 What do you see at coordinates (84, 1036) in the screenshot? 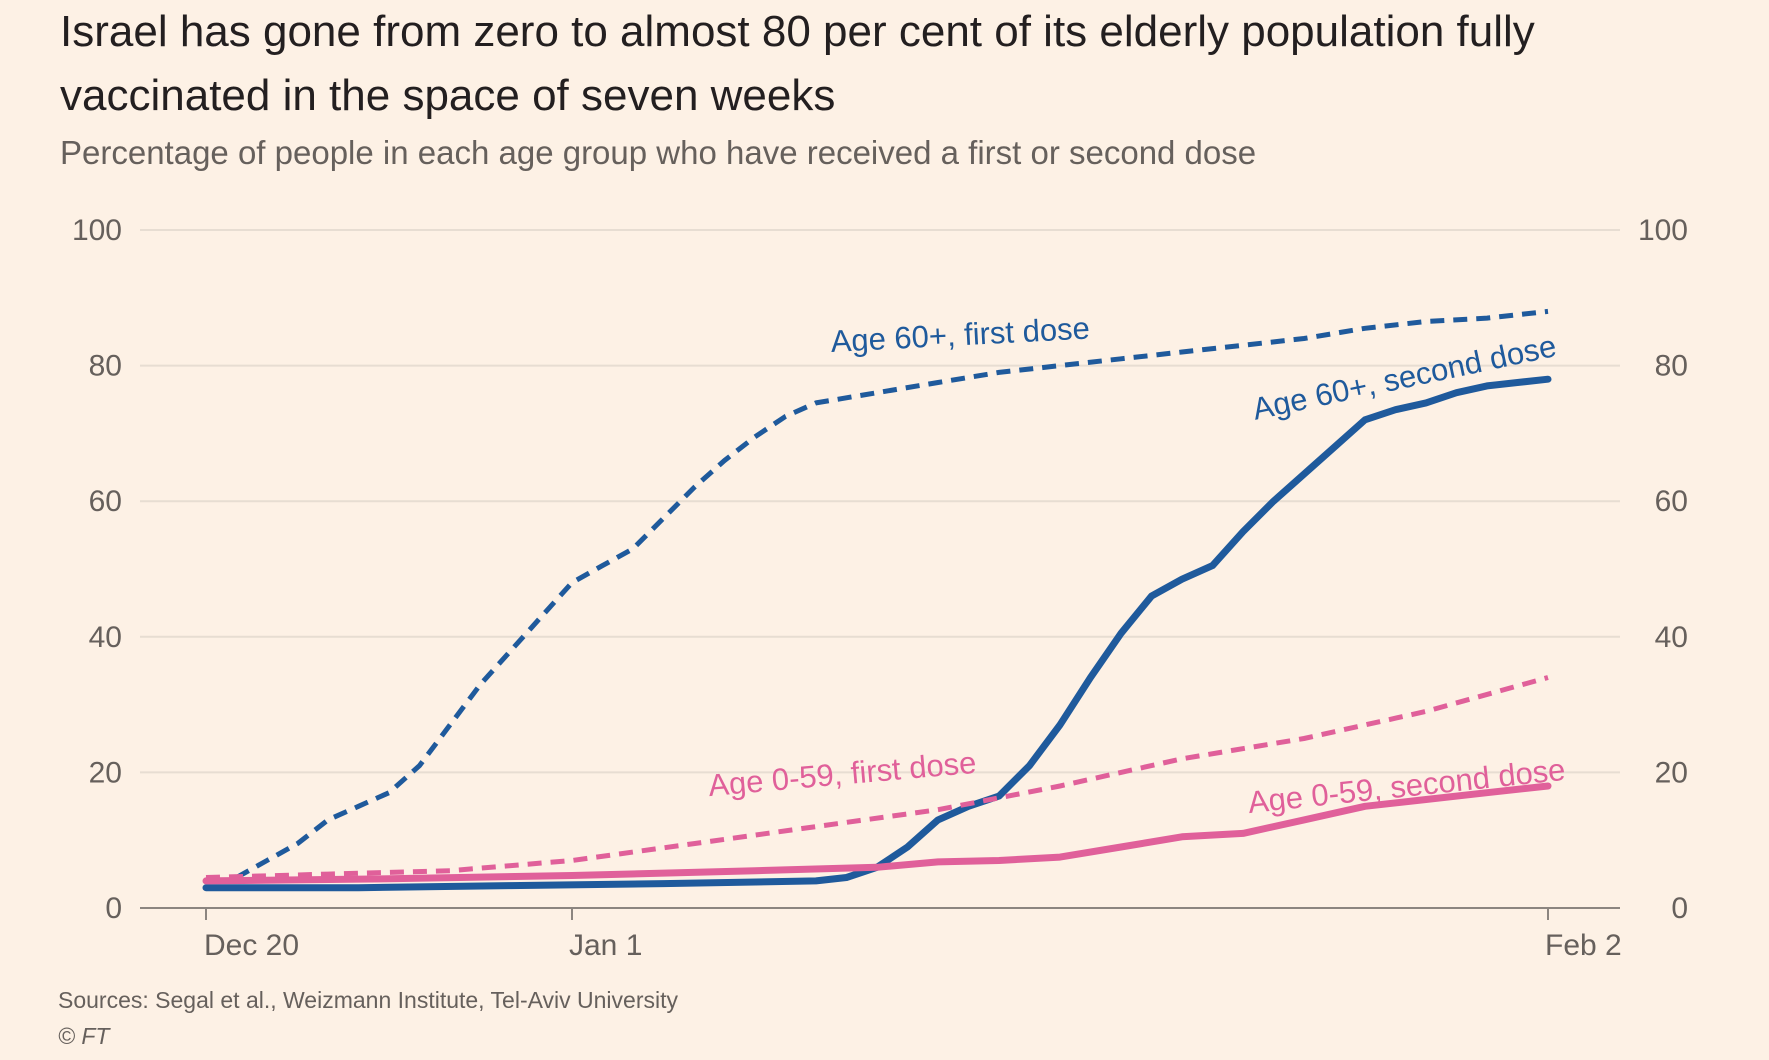
I see `copyright-note: © FT` at bounding box center [84, 1036].